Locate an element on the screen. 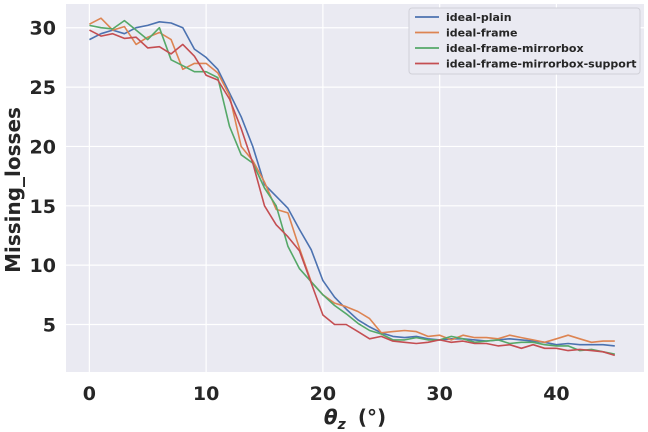  y-tick-label: 25 is located at coordinates (43, 88).